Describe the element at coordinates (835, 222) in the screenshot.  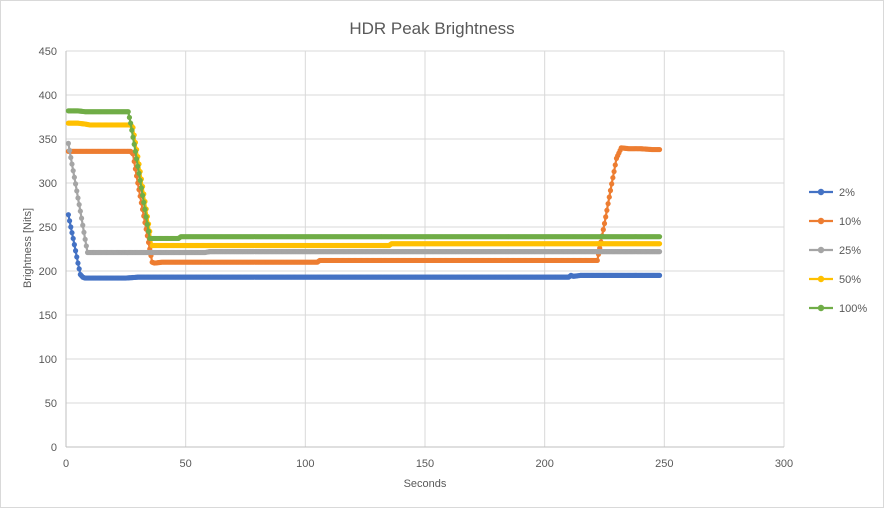
I see `legend-entry: 10%` at that location.